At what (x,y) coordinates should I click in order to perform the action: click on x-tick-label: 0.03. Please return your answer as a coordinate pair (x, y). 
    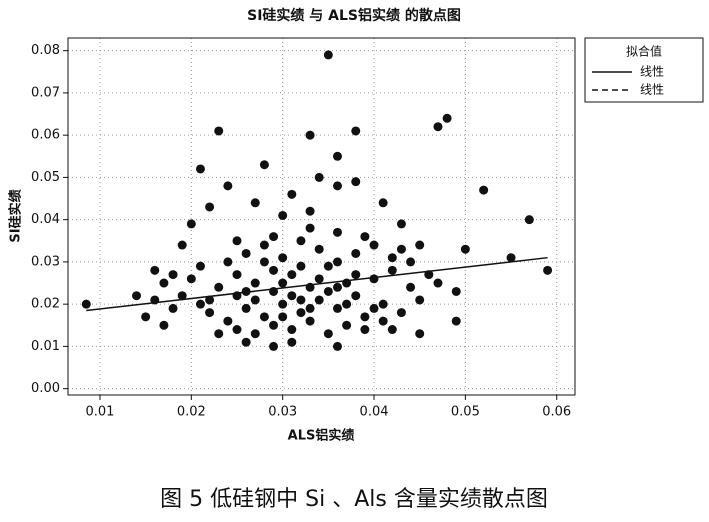
    Looking at the image, I should click on (282, 412).